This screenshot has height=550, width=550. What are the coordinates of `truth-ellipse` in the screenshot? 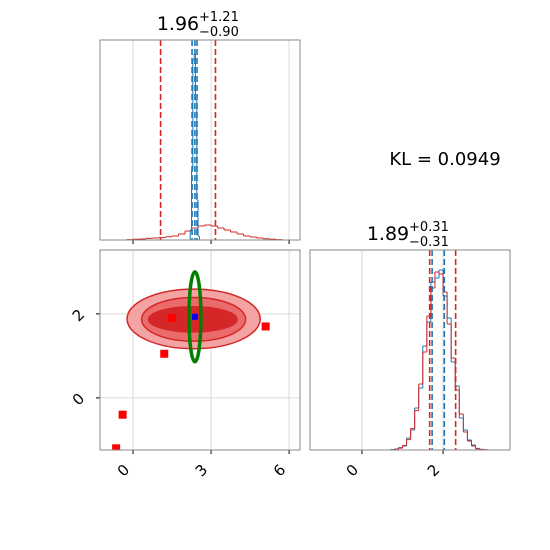 It's located at (195, 317).